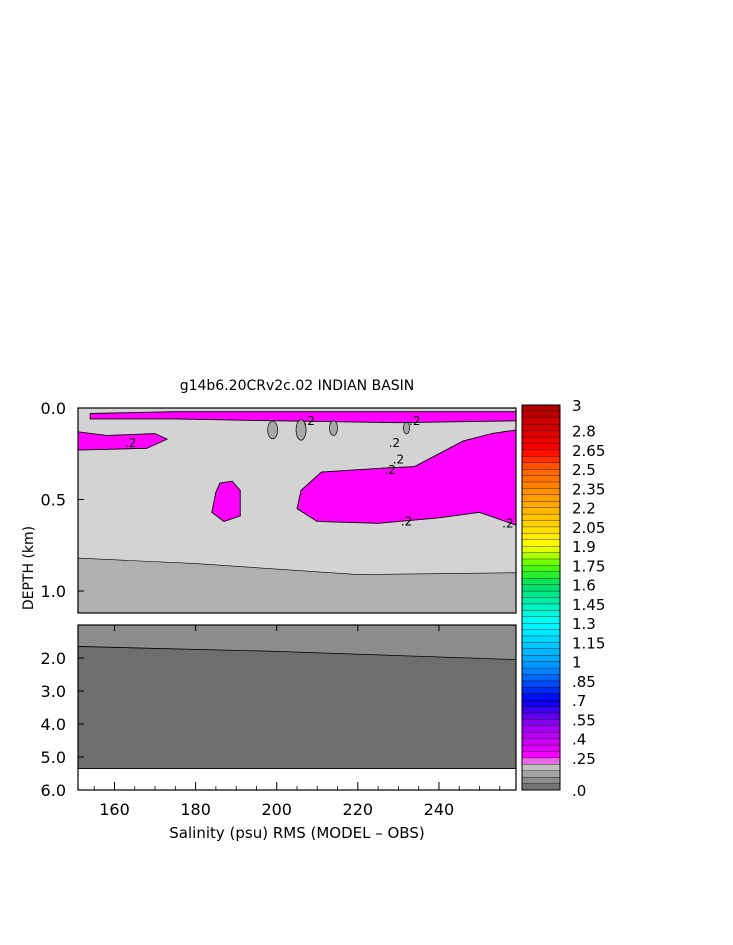 Image resolution: width=733 pixels, height=945 pixels. Describe the element at coordinates (302, 417) in the screenshot. I see `region-surface-magenta-strip` at that location.